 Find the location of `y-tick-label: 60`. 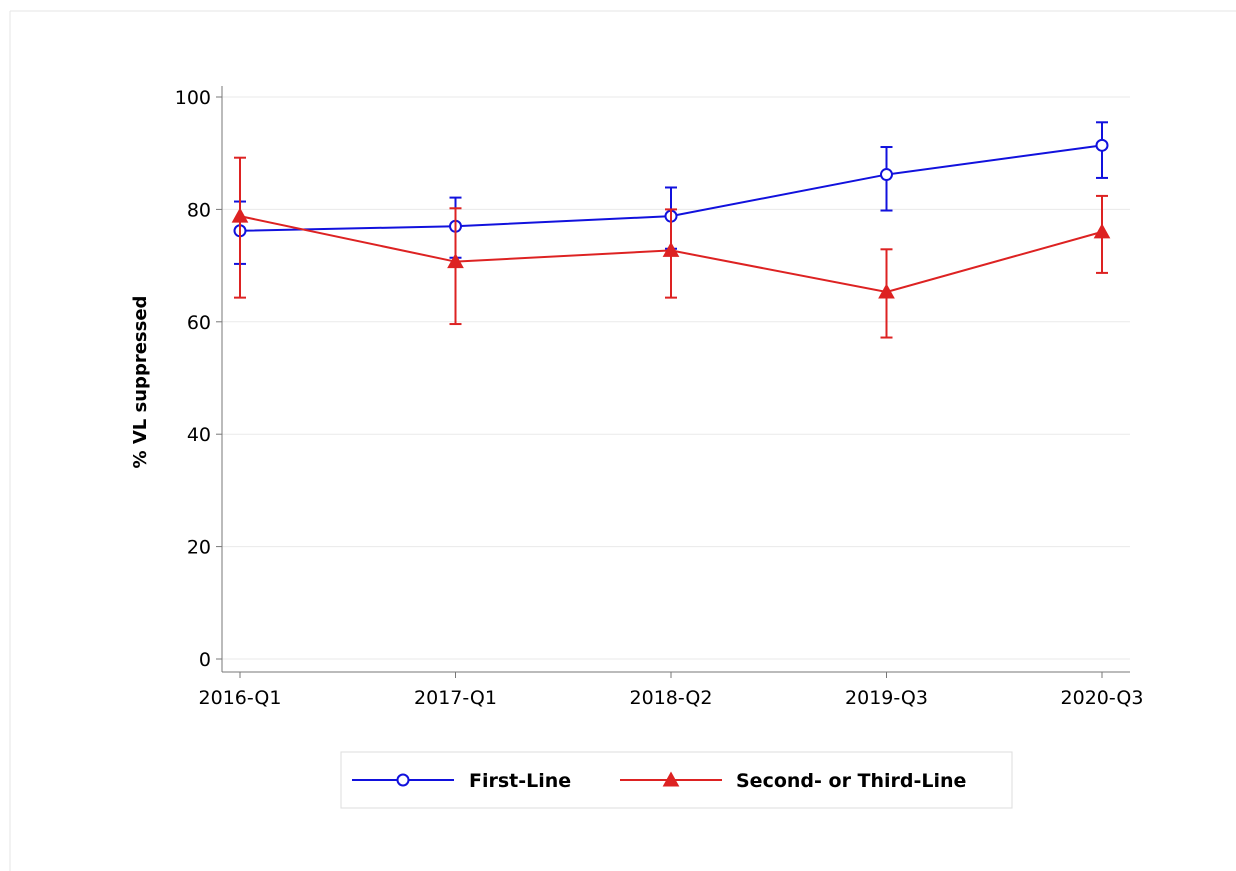

y-tick-label: 60 is located at coordinates (199, 323).